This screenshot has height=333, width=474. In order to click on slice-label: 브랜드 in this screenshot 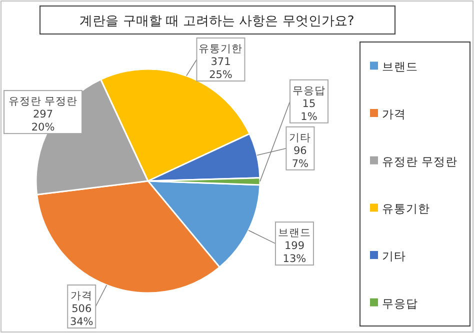, I will do `click(294, 233)`.